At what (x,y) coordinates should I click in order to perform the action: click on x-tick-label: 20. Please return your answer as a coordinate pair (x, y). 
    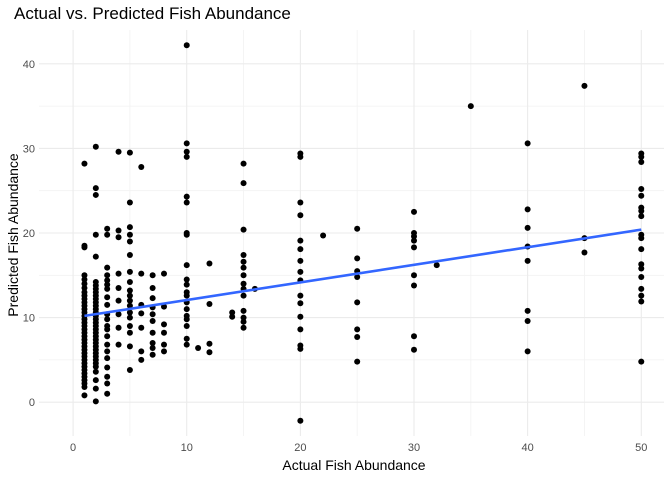
    Looking at the image, I should click on (300, 448).